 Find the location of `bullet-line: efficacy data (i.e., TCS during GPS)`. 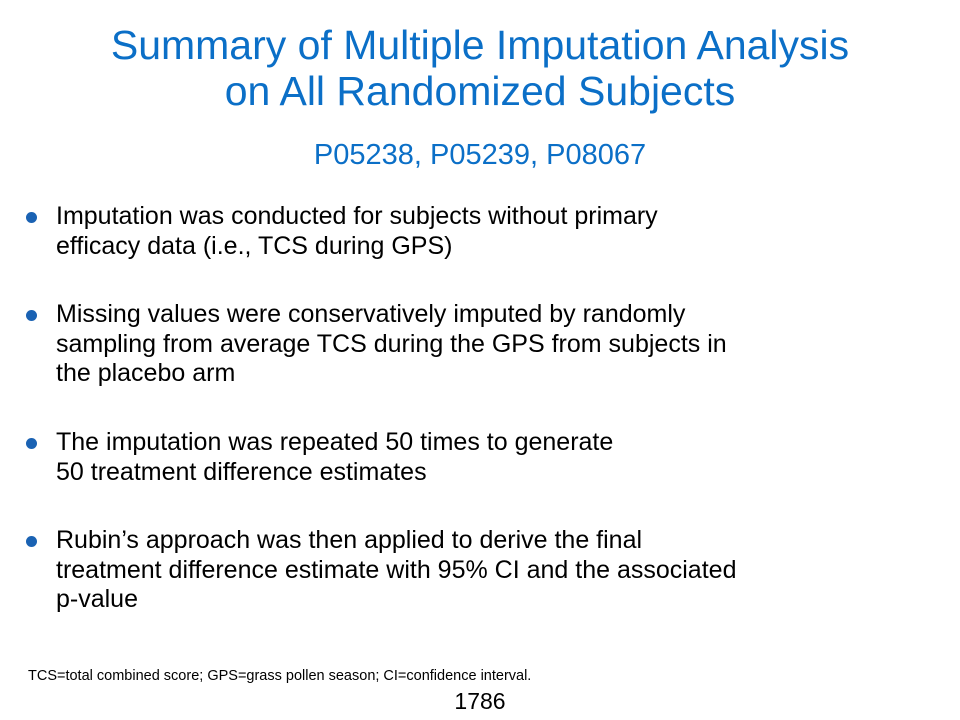

bullet-line: efficacy data (i.e., TCS during GPS) is located at coordinates (254, 245).